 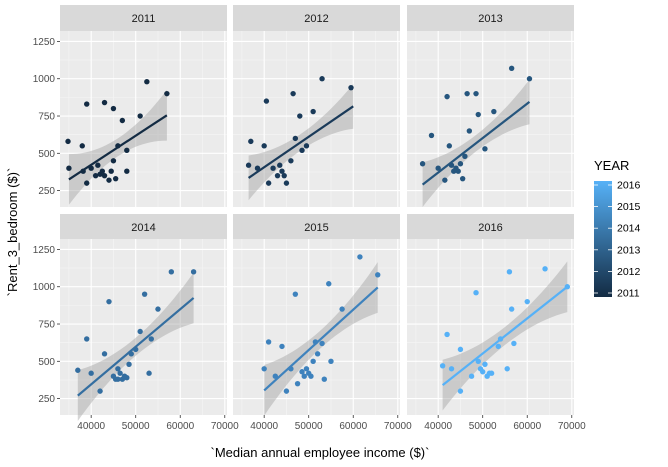 What do you see at coordinates (12, 232) in the screenshot?
I see `y-axis-title: `Rent_3_bedroom ($)`` at bounding box center [12, 232].